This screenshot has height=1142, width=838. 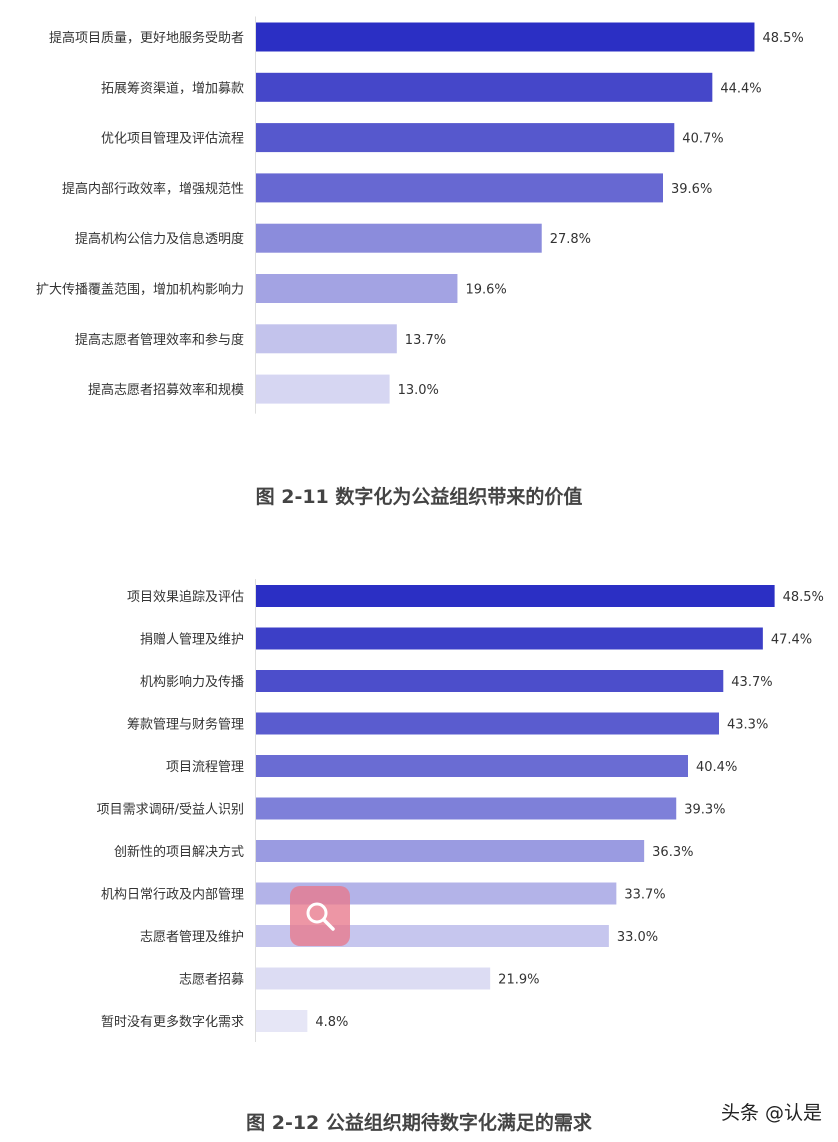 What do you see at coordinates (637, 937) in the screenshot?
I see `value-label: 33.0%` at bounding box center [637, 937].